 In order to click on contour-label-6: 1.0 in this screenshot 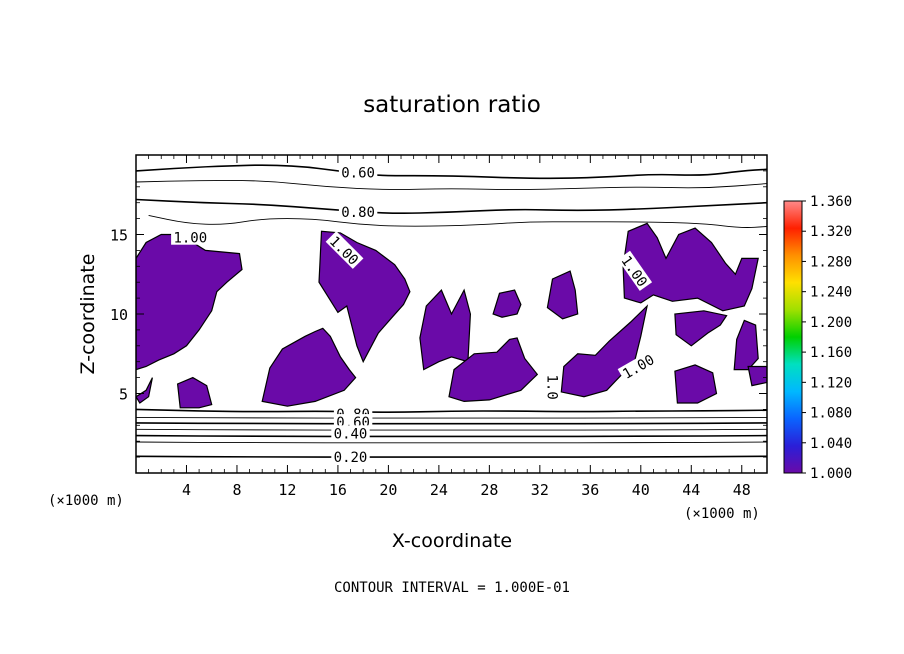, I will do `click(552, 387)`.